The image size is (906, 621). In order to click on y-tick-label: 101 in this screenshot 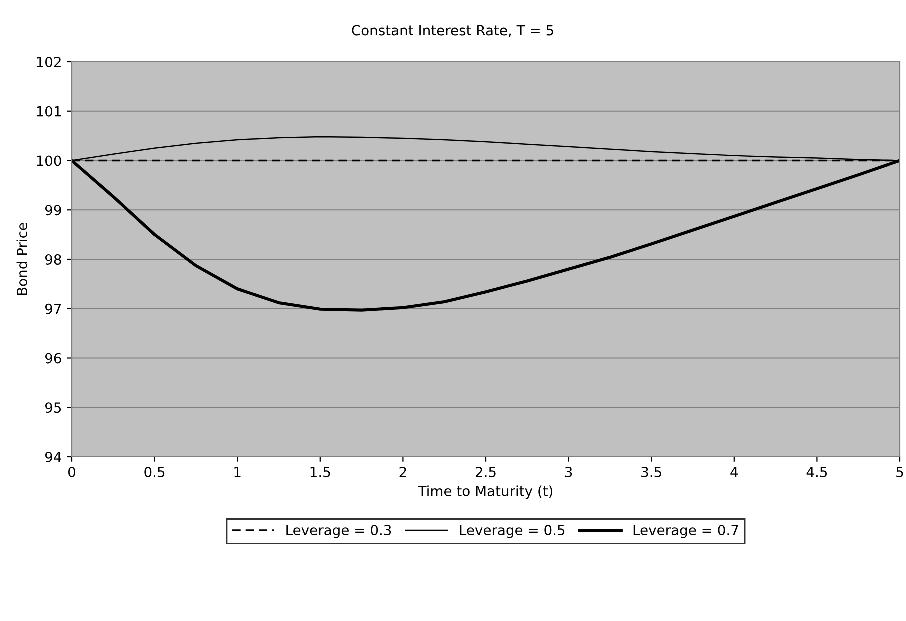, I will do `click(49, 111)`.